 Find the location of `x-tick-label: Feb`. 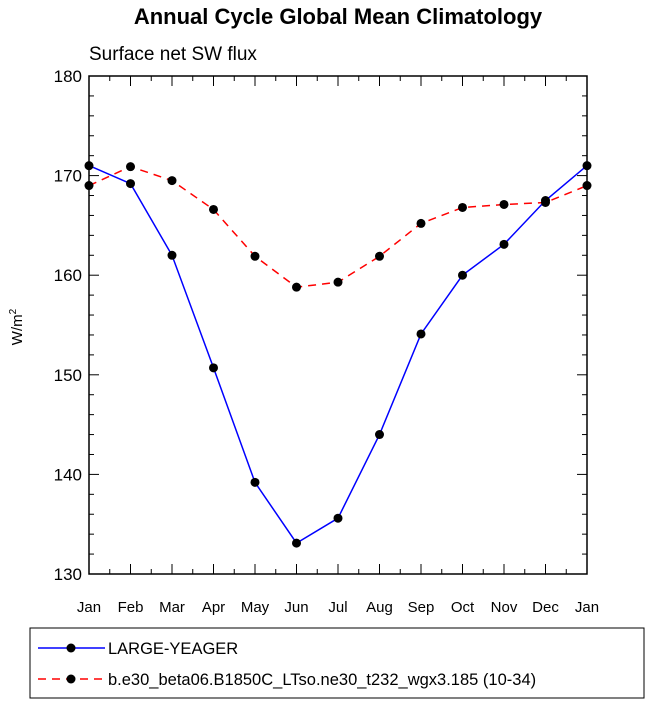

x-tick-label: Feb is located at coordinates (131, 607).